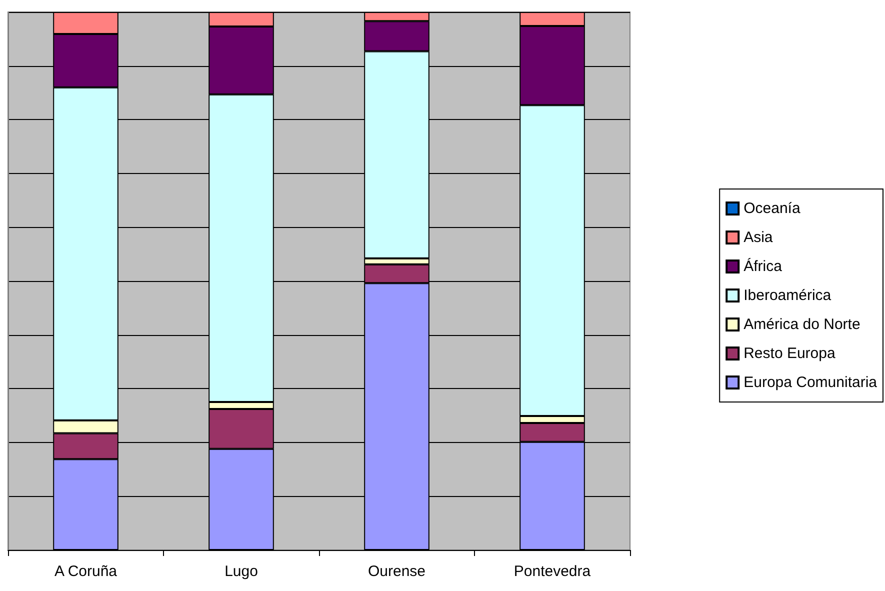 The image size is (885, 591). I want to click on x-tick-label: Ourense, so click(397, 571).